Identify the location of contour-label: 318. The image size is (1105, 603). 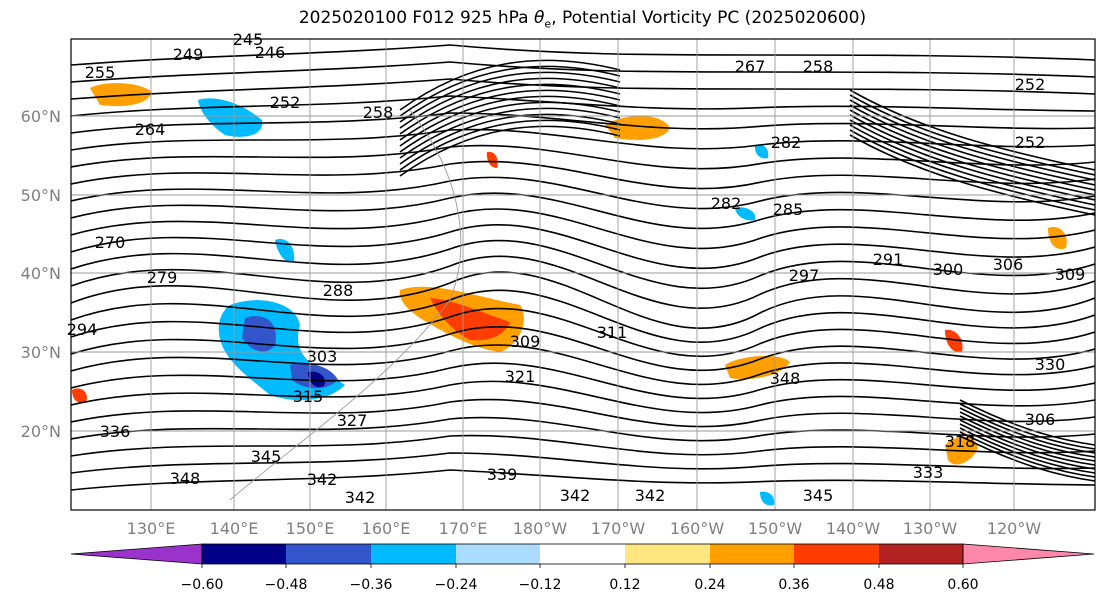
(960, 441).